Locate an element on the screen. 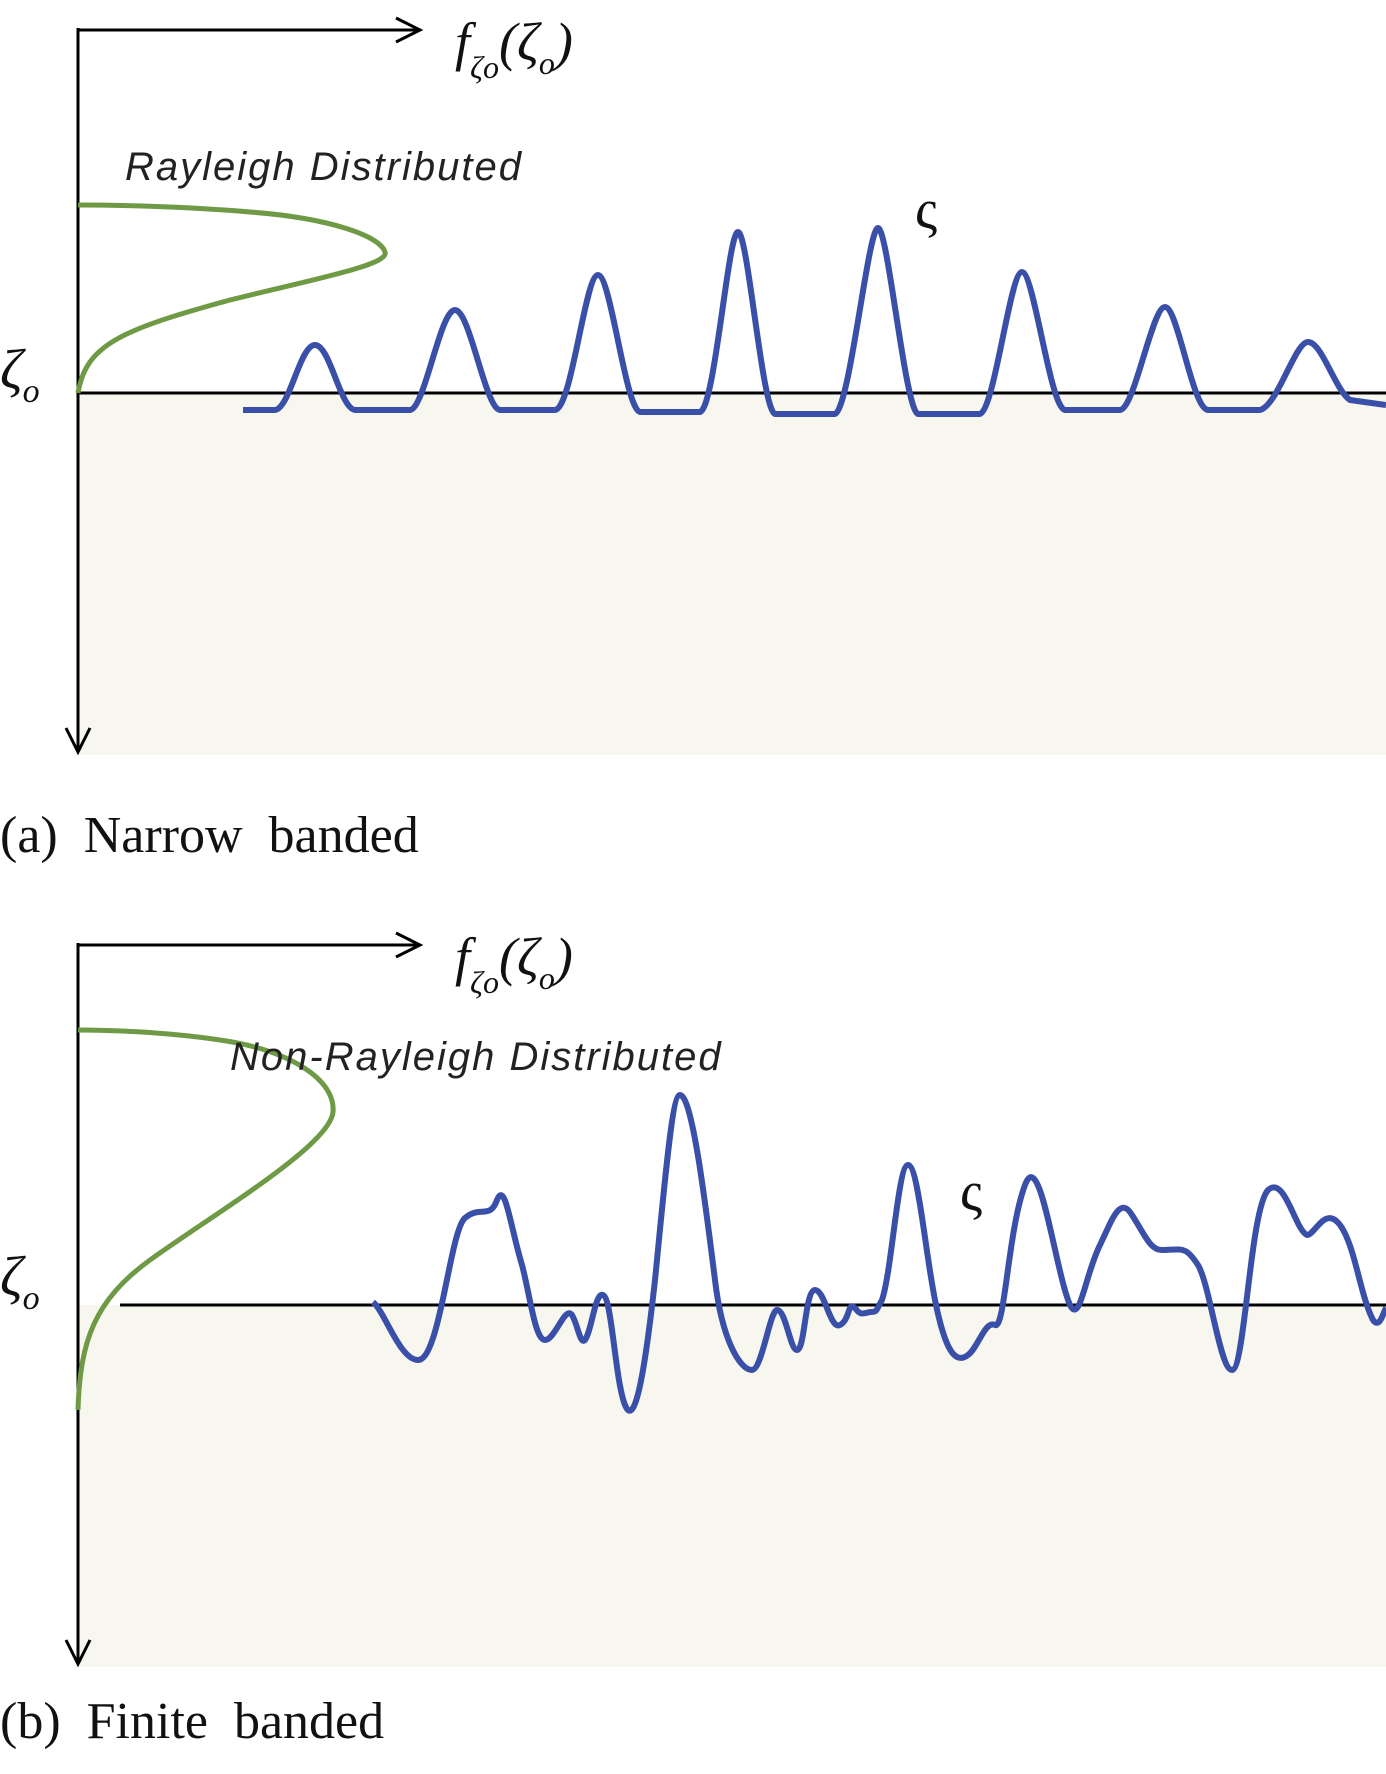 The height and width of the screenshot is (1774, 1386). finite-banded-wave is located at coordinates (878, 1253).